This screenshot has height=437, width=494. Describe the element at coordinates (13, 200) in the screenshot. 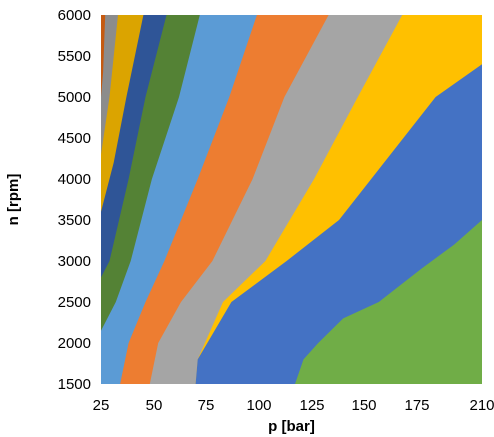

I see `y-axis-title: n [rpm]` at that location.